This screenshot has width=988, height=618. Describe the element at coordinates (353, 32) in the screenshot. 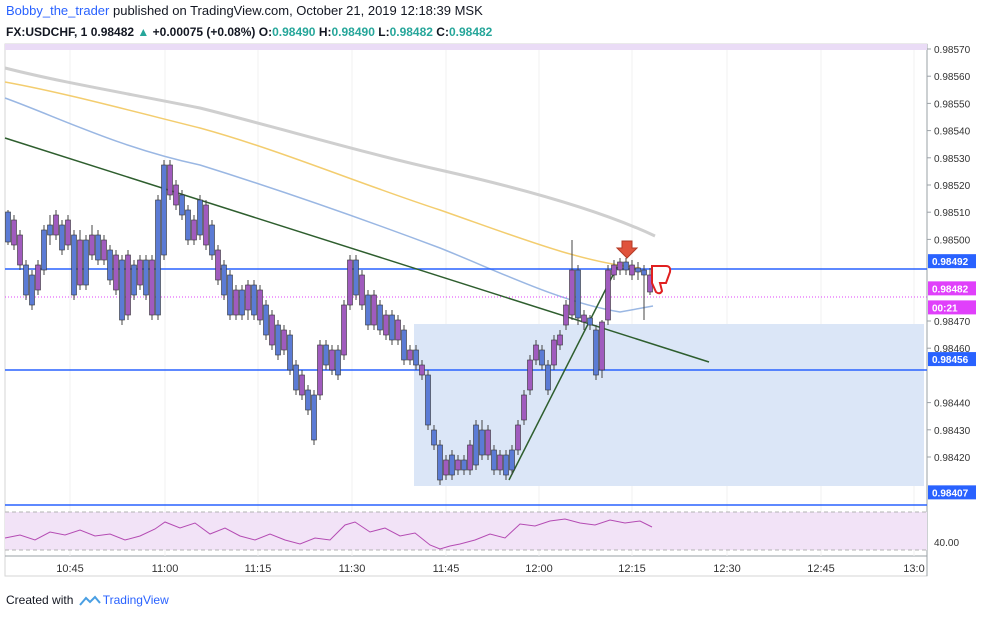

I see `high-value: 0.98490` at that location.